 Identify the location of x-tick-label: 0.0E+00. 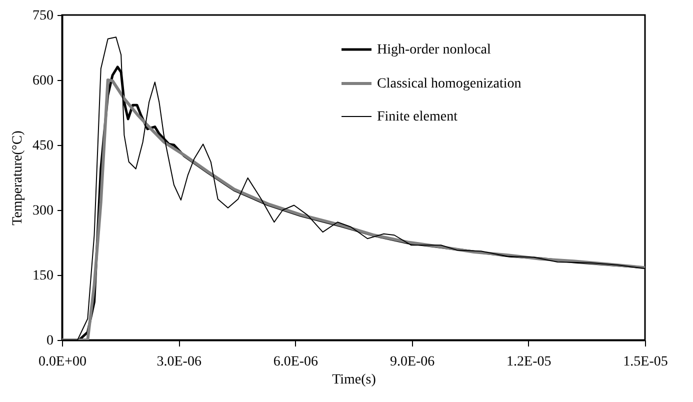
(62, 362).